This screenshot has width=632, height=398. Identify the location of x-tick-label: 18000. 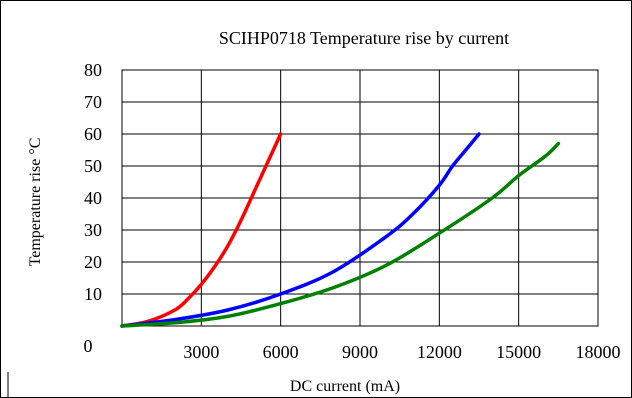
(598, 352).